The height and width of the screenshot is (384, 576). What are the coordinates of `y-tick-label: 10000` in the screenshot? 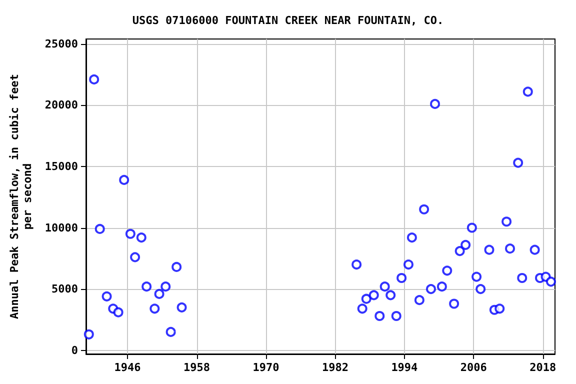 It's located at (61, 227).